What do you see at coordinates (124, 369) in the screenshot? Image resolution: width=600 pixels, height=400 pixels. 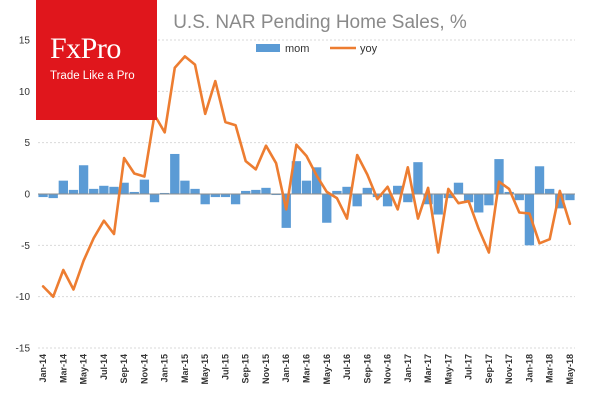 I see `x-tick-label: Sep-14` at bounding box center [124, 369].